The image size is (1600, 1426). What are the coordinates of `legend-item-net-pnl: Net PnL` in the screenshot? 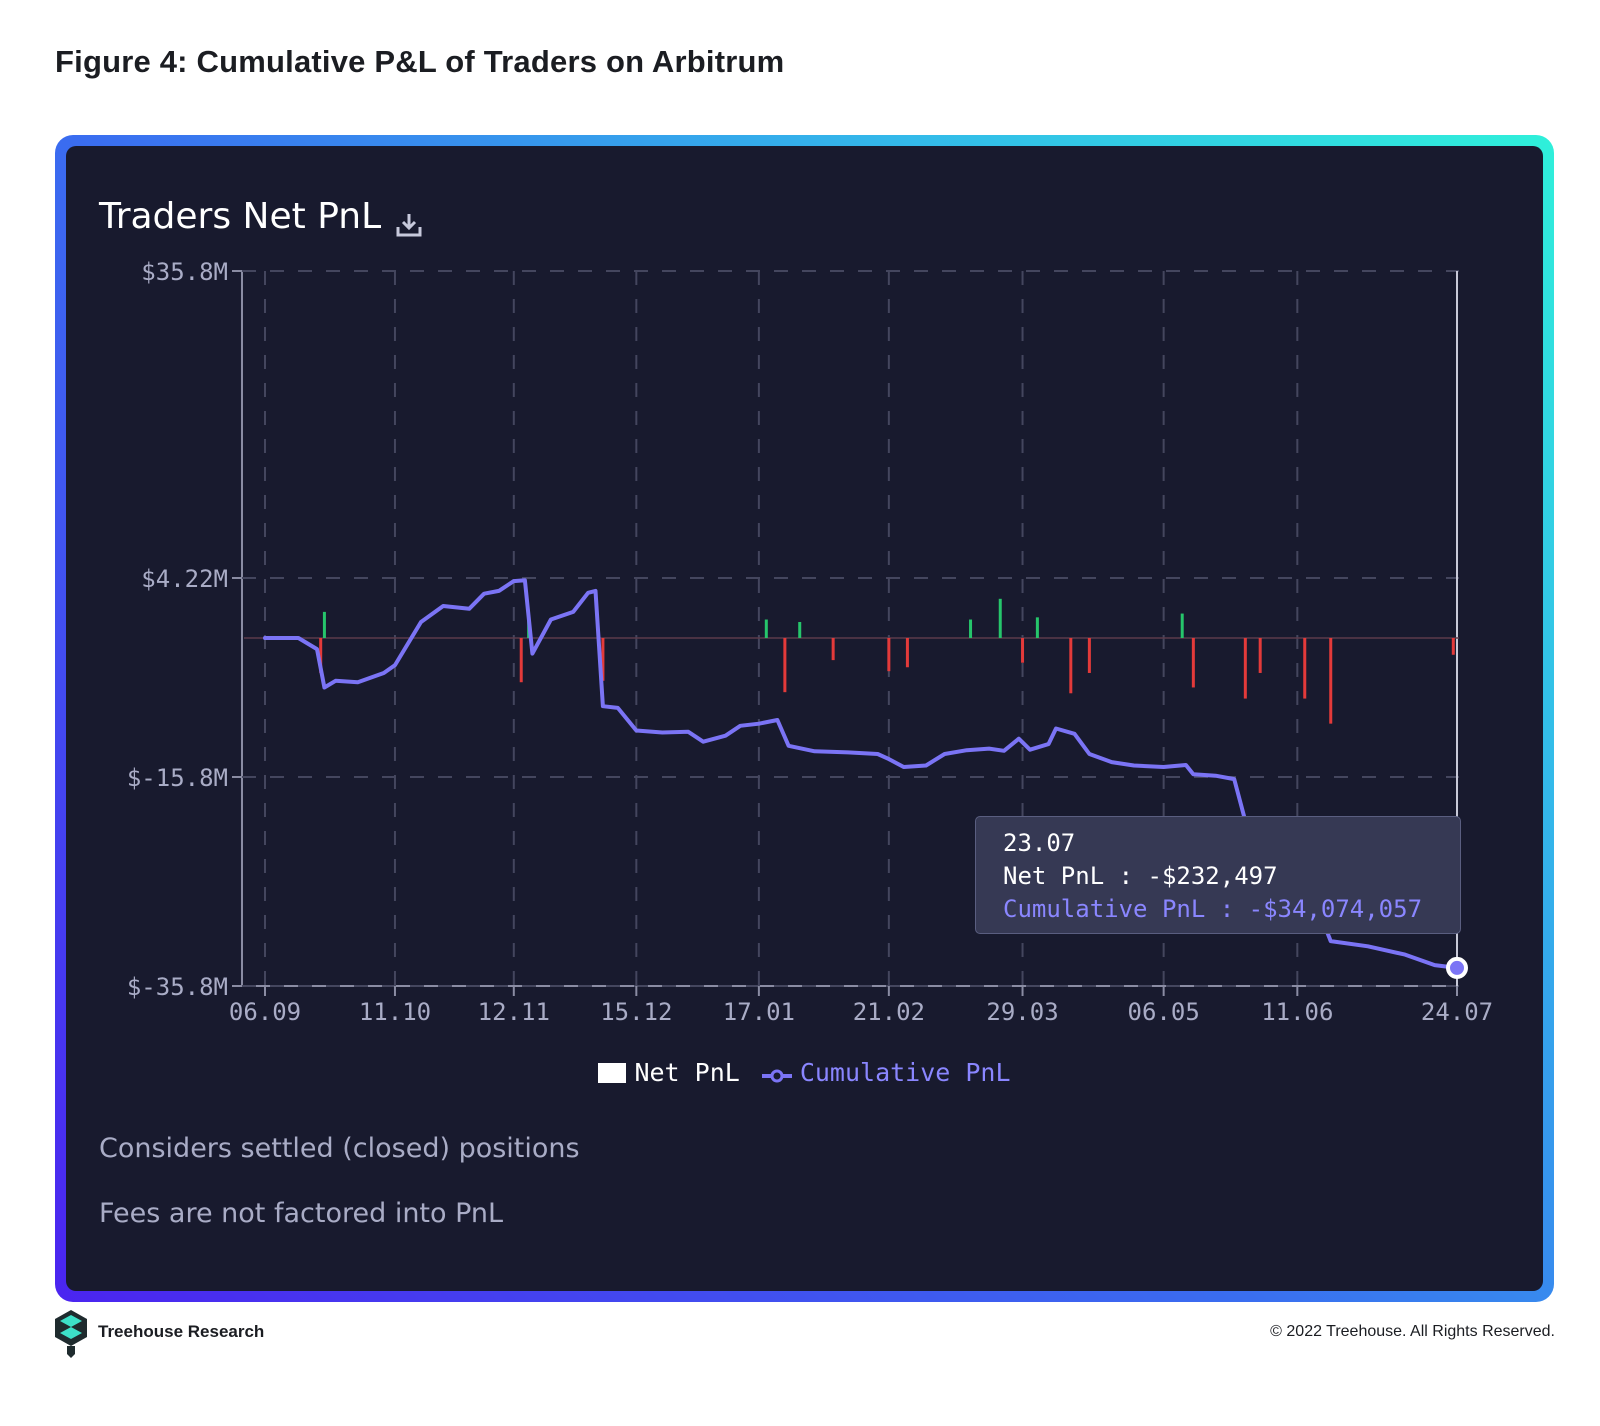 It's located at (669, 1072).